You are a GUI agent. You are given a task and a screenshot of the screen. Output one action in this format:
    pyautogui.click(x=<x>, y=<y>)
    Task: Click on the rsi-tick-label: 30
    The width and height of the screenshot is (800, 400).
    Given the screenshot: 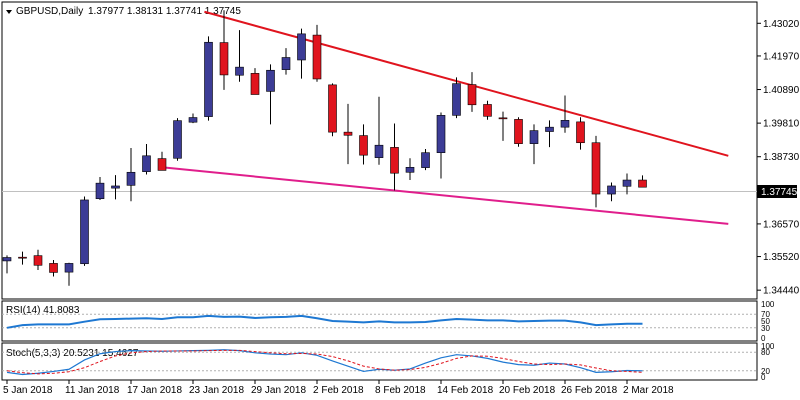 What is the action you would take?
    pyautogui.click(x=765, y=328)
    